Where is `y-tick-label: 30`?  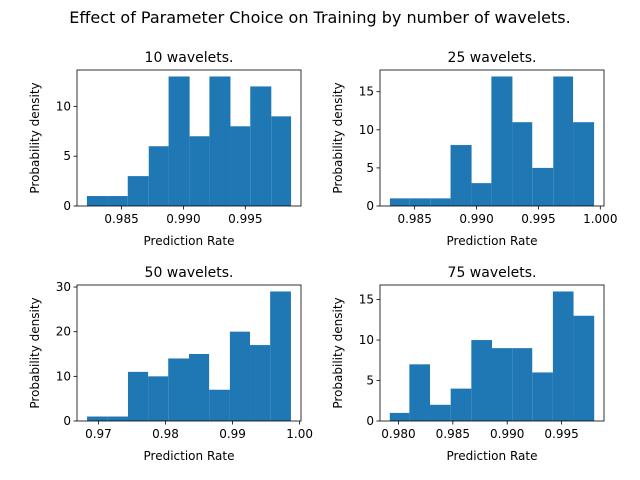 y-tick-label: 30 is located at coordinates (63, 287).